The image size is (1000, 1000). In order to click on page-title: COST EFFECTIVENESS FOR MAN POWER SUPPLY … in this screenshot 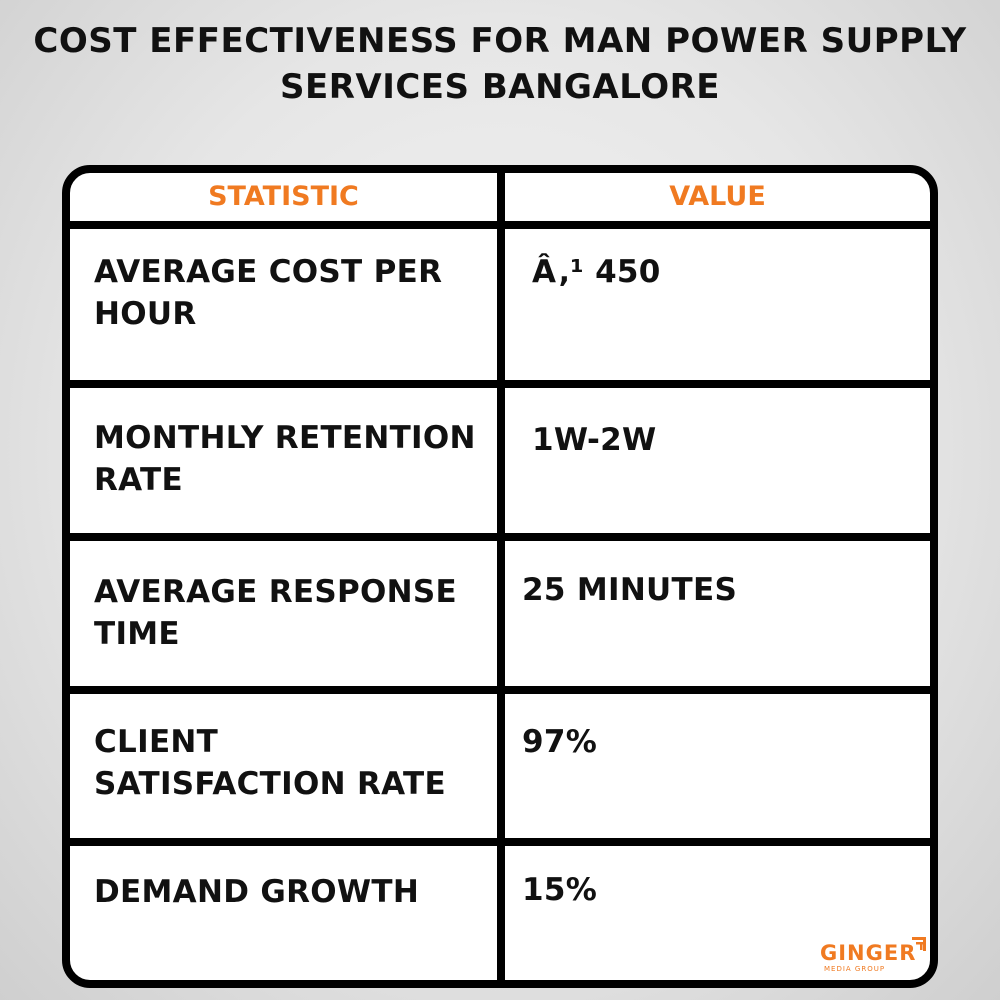, I will do `click(500, 64)`.